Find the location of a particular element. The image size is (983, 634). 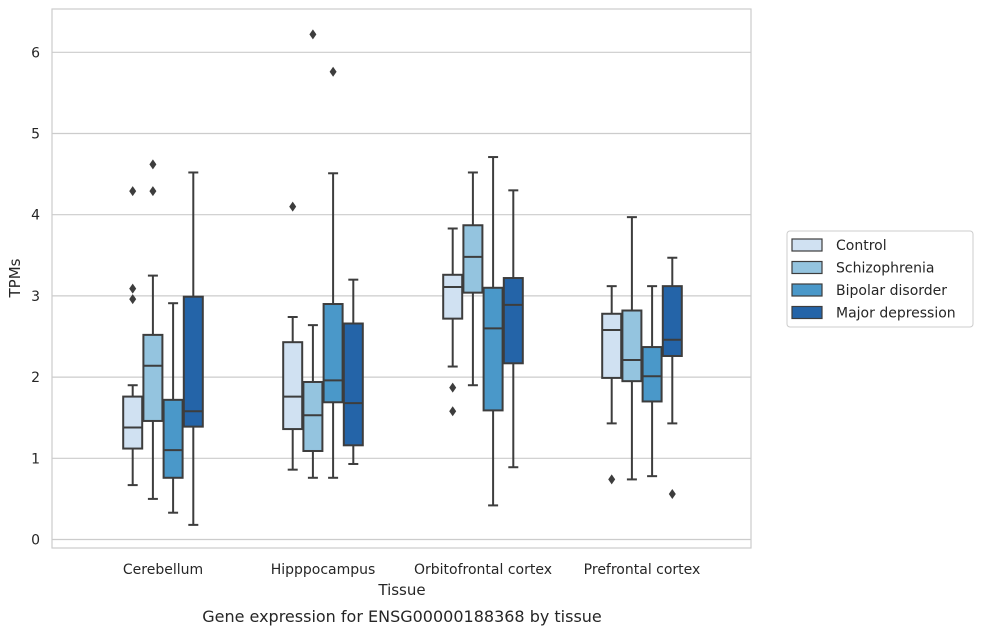

y-axis-title: TPMs is located at coordinates (15, 278).